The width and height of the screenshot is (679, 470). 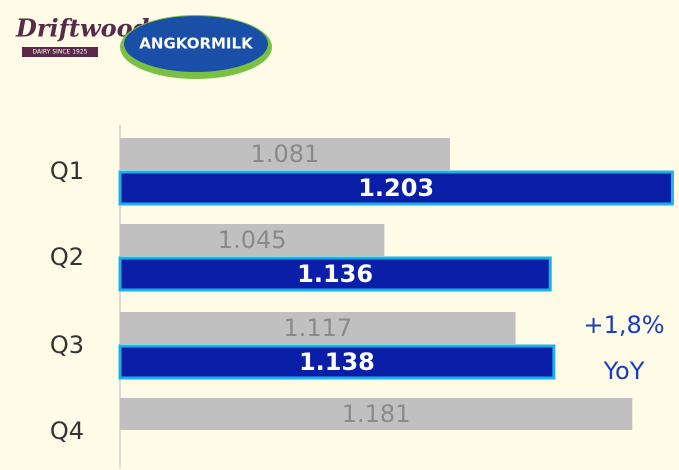 I want to click on value-label: 1.136, so click(x=335, y=274).